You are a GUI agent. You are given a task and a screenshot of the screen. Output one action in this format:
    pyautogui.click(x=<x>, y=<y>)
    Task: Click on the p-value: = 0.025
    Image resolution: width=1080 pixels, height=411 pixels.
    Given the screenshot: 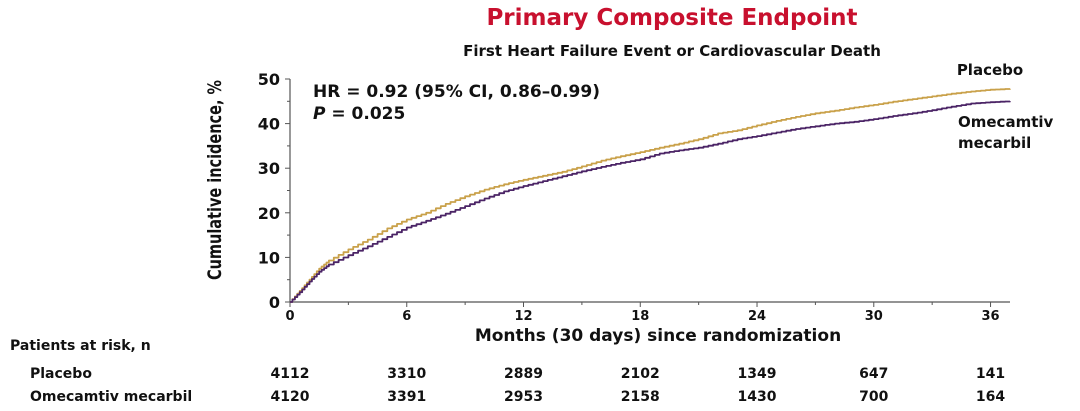 What is the action you would take?
    pyautogui.click(x=365, y=114)
    